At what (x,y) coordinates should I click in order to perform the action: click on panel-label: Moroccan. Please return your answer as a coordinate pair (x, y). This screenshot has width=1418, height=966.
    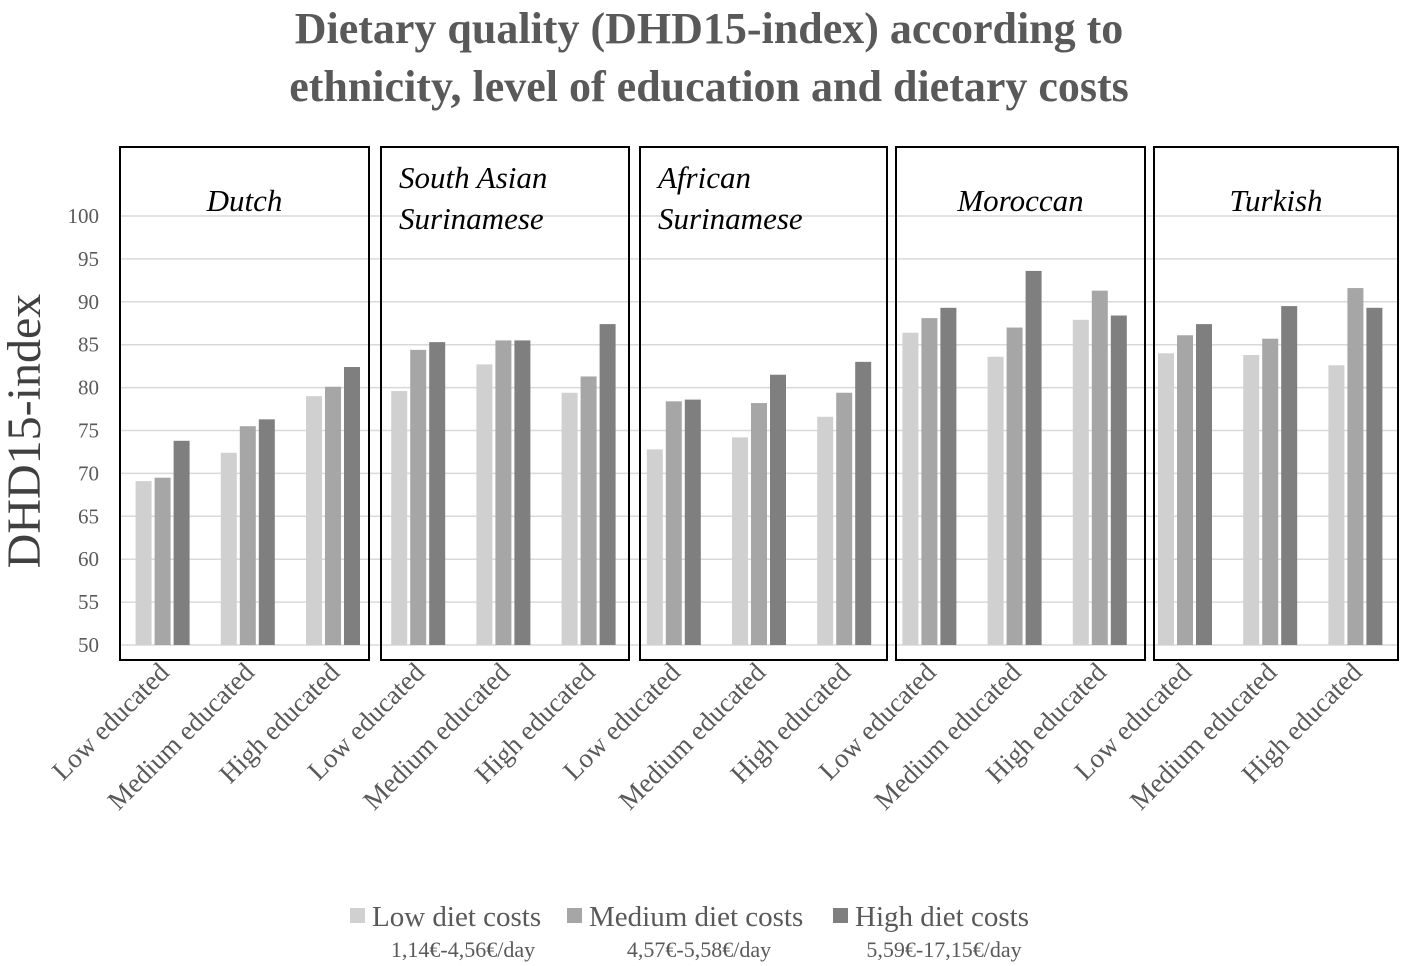
    Looking at the image, I should click on (1019, 200).